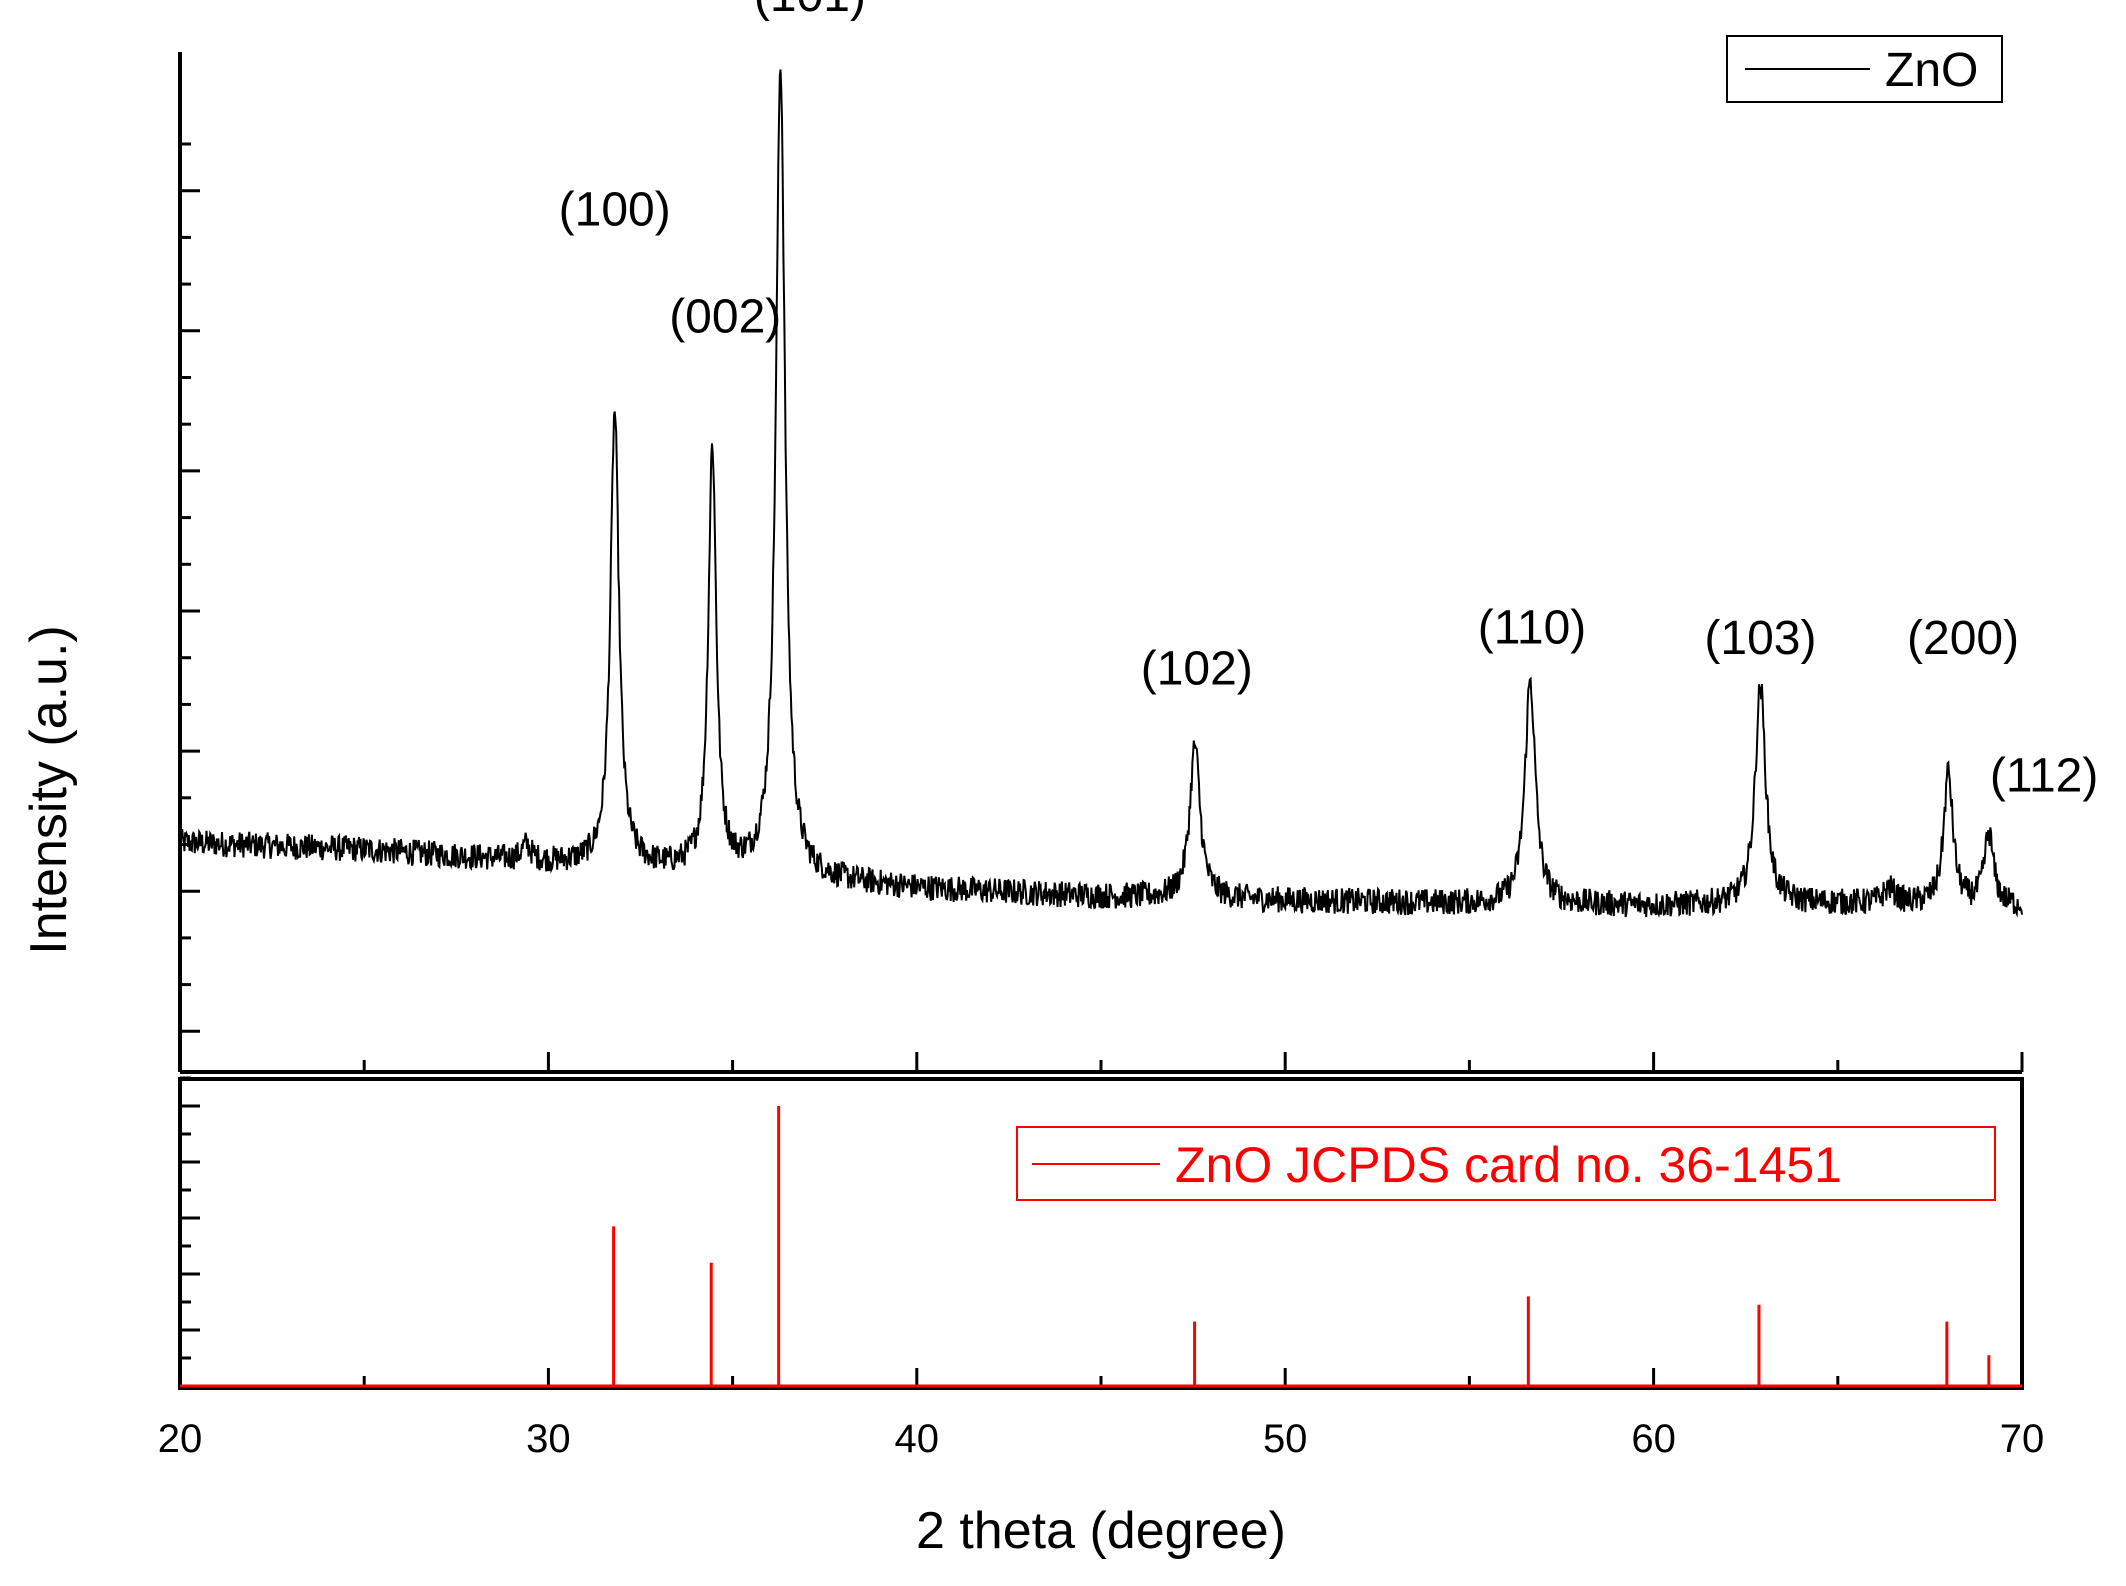 The width and height of the screenshot is (2126, 1586). What do you see at coordinates (917, 1439) in the screenshot?
I see `x-tick-label: 40` at bounding box center [917, 1439].